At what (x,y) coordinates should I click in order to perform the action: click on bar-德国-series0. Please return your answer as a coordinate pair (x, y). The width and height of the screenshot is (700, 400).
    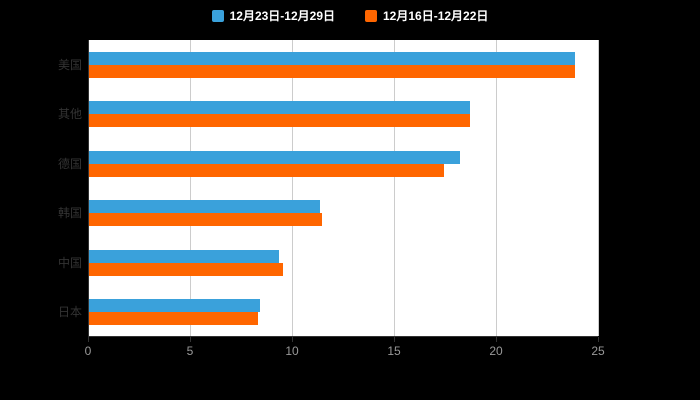
    Looking at the image, I should click on (275, 157).